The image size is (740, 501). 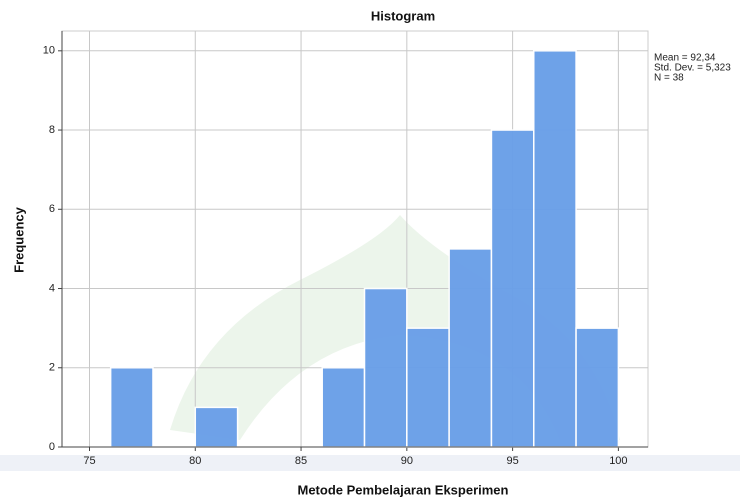 What do you see at coordinates (52, 447) in the screenshot?
I see `y-tick-label: 0` at bounding box center [52, 447].